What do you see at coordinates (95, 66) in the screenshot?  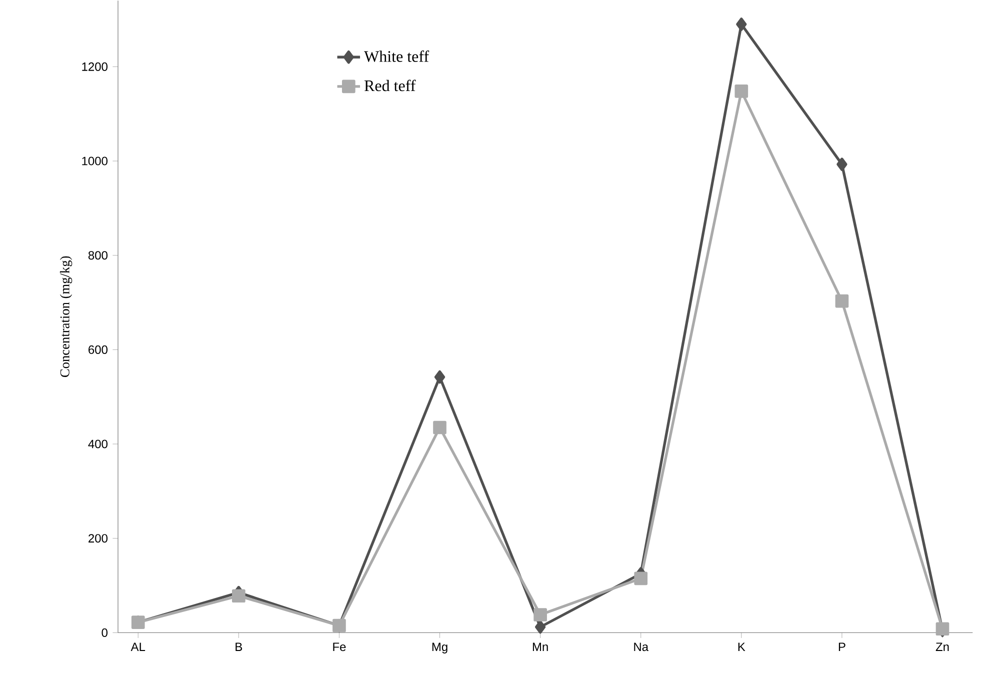 I see `y-tick-label: 1200` at bounding box center [95, 66].